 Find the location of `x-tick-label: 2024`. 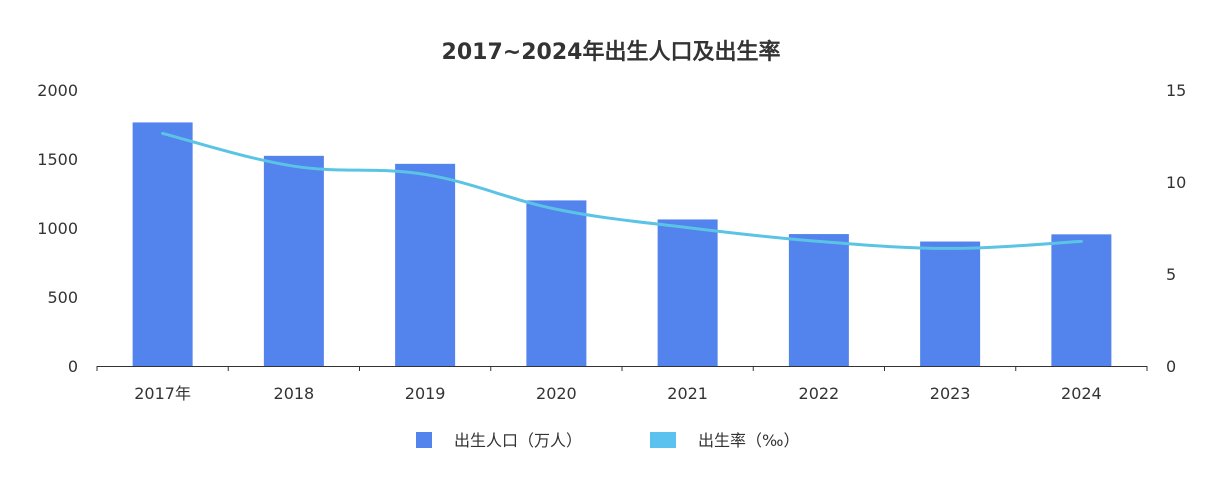

x-tick-label: 2024 is located at coordinates (1081, 393).